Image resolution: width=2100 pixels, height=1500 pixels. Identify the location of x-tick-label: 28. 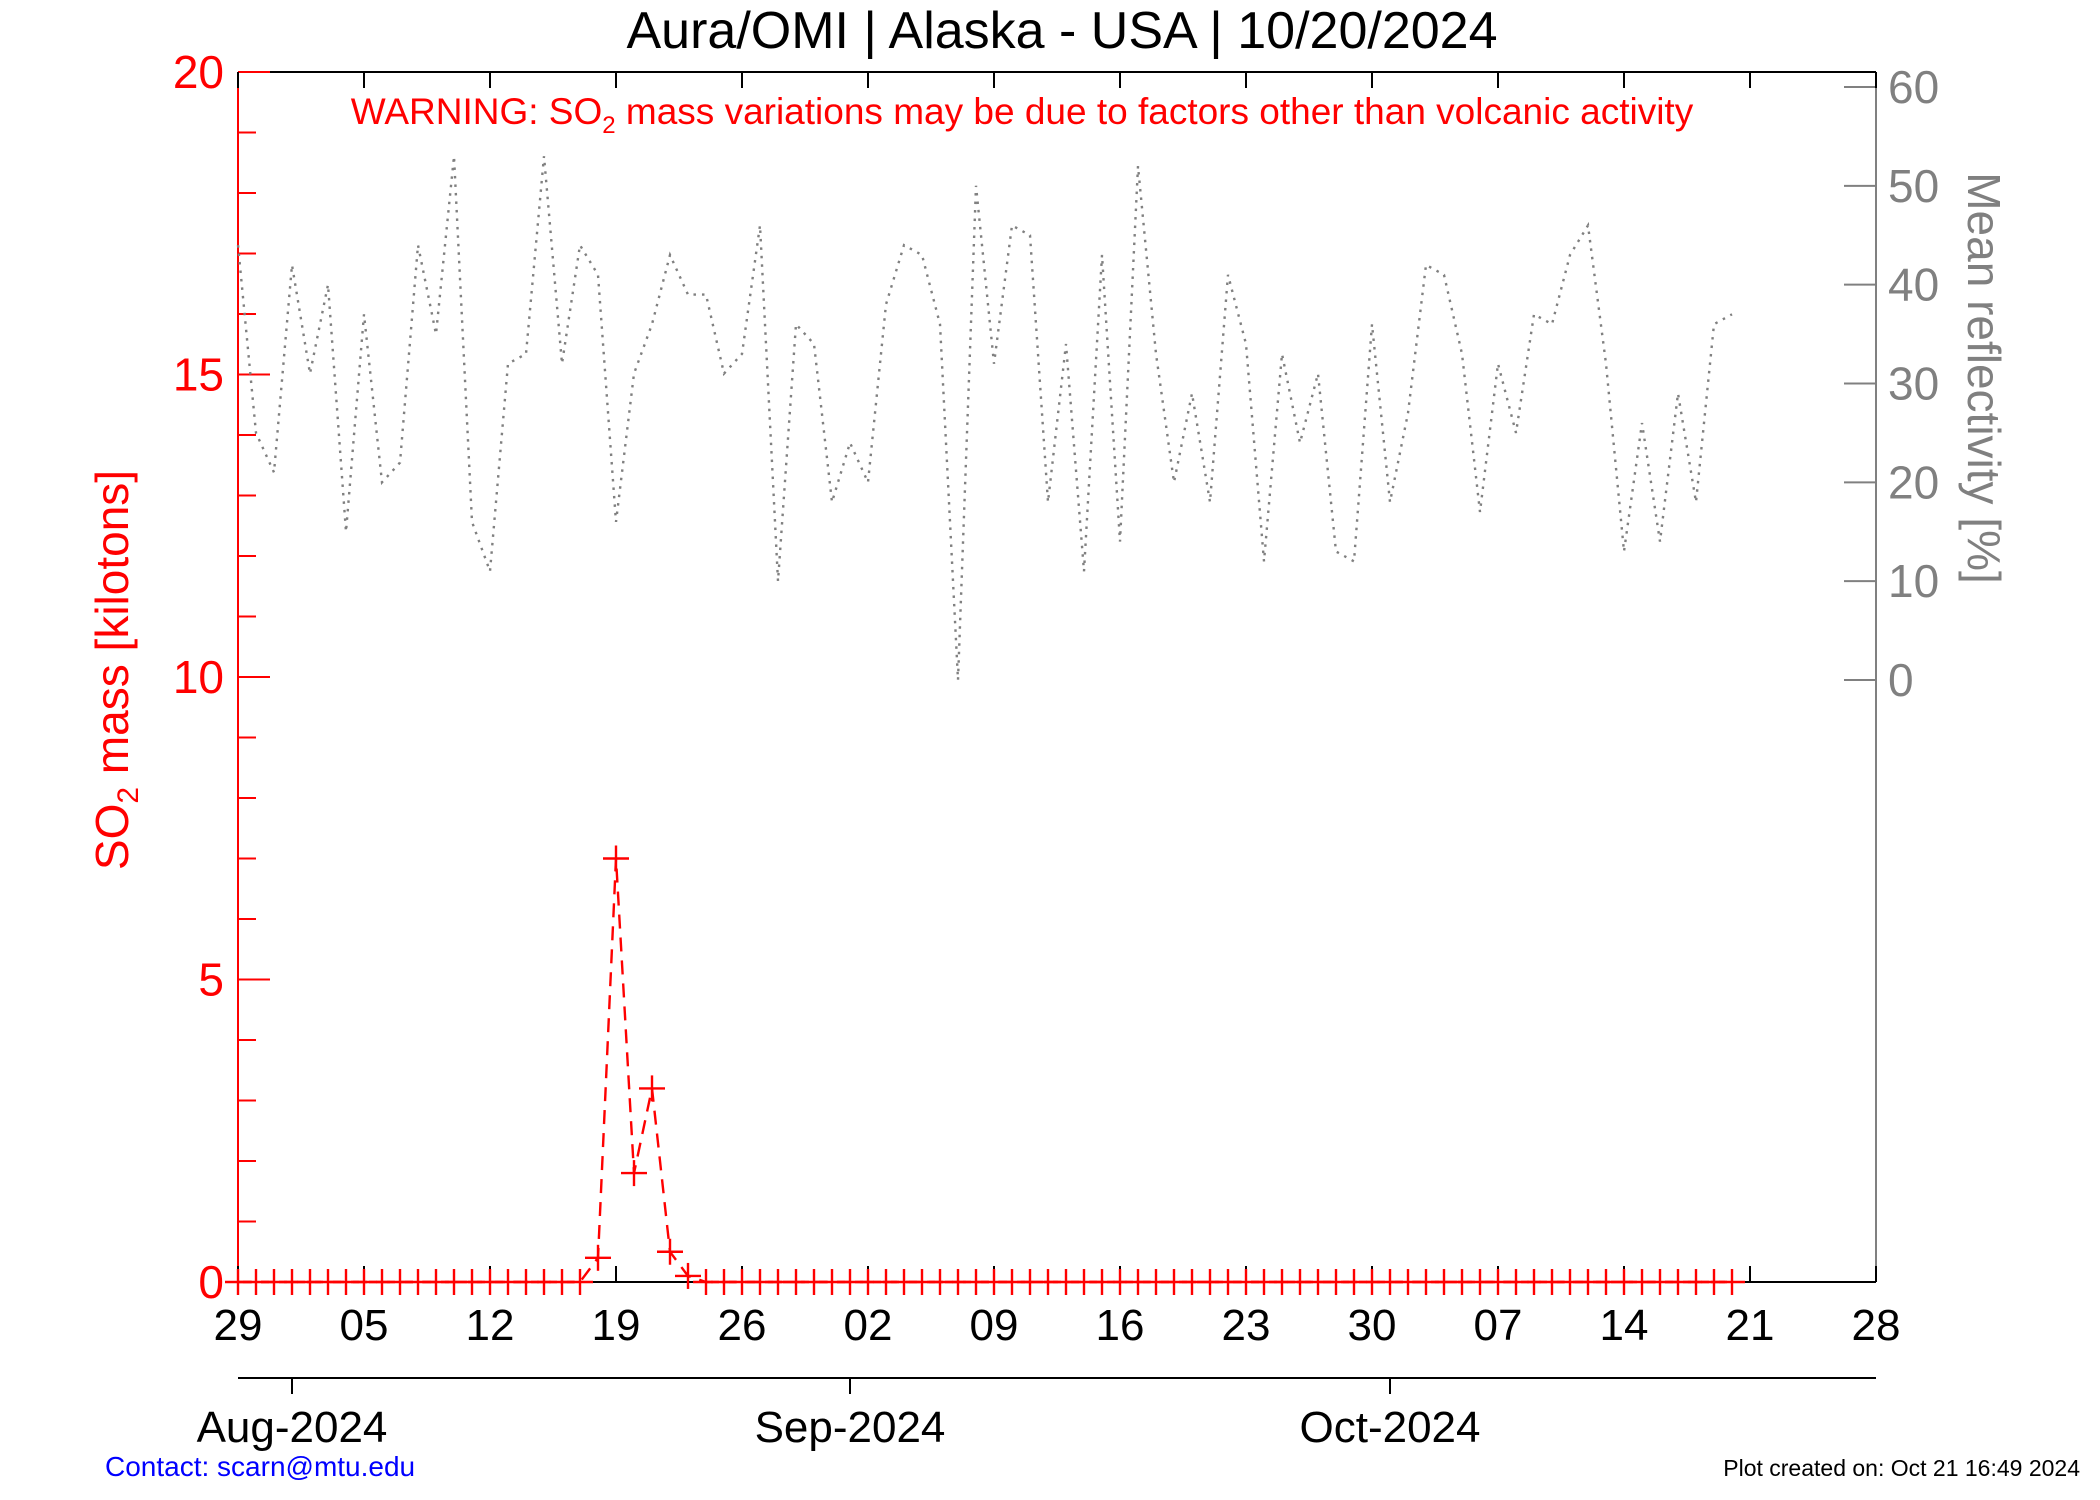
(1876, 1325).